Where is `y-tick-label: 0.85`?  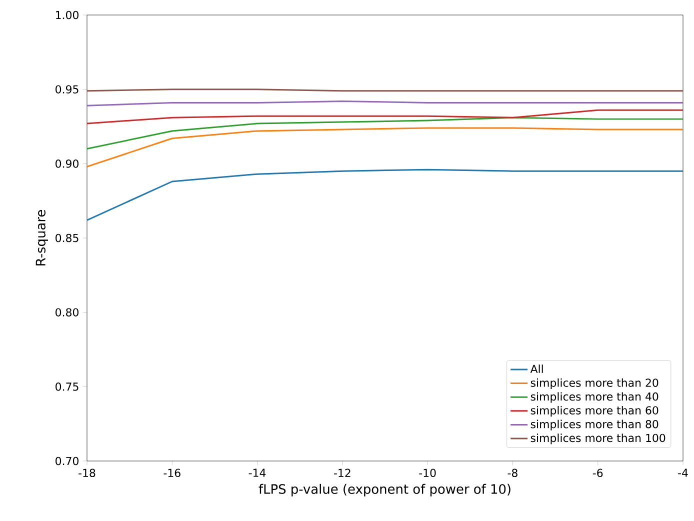 y-tick-label: 0.85 is located at coordinates (67, 238).